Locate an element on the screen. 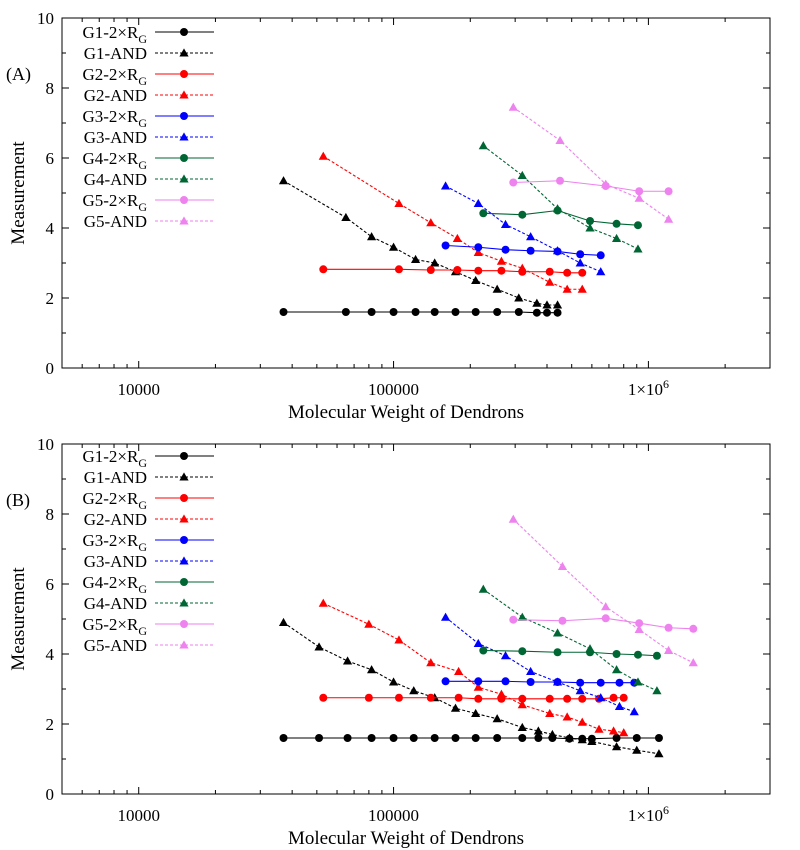 Image resolution: width=800 pixels, height=850 pixels. y-tick-label: 8 is located at coordinates (50, 88).